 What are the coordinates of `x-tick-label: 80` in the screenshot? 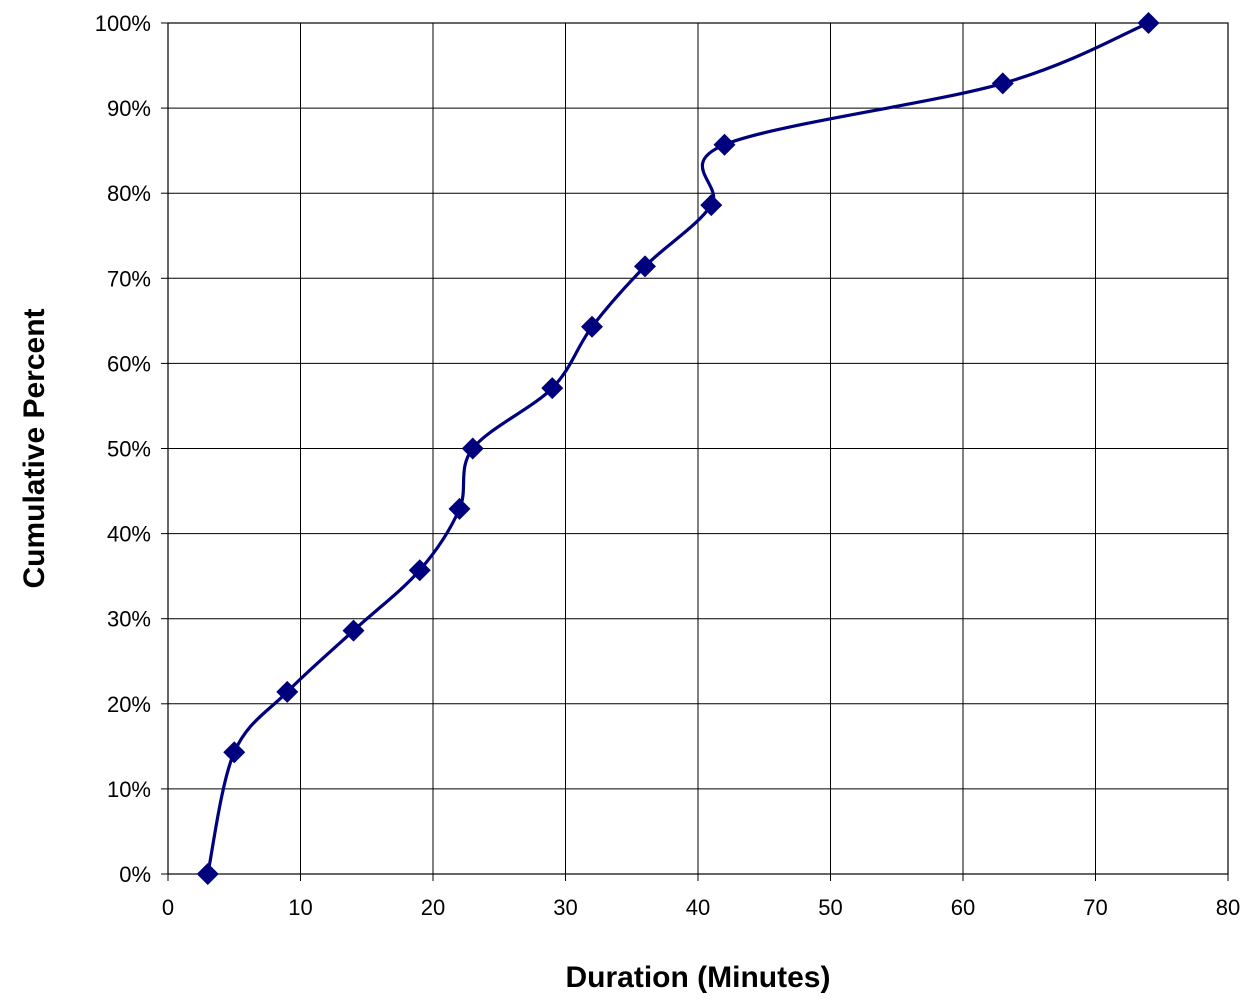 It's located at (1228, 907).